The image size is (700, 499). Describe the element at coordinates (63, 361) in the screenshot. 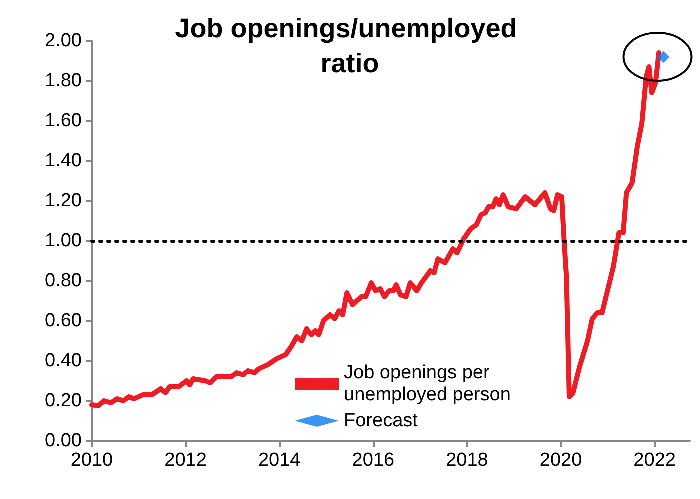

I see `y-tick-label: 0.40` at that location.